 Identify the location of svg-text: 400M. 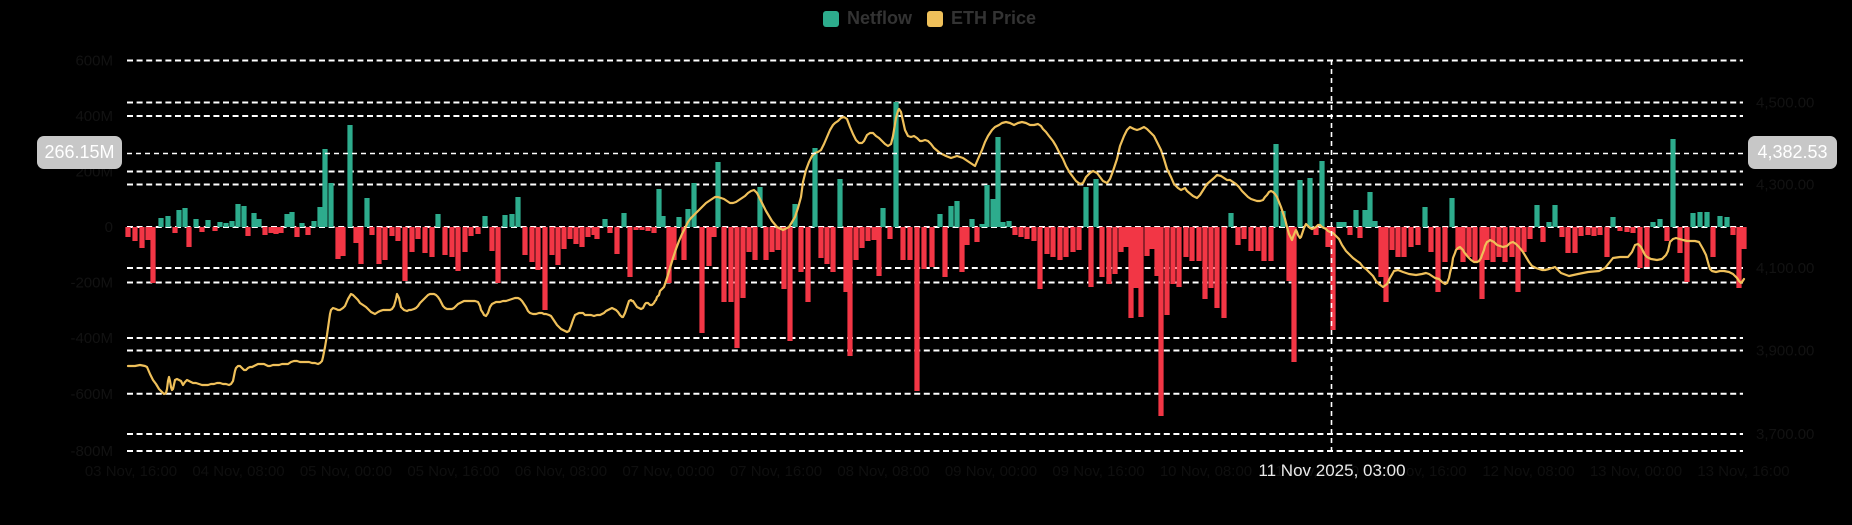
(94, 116).